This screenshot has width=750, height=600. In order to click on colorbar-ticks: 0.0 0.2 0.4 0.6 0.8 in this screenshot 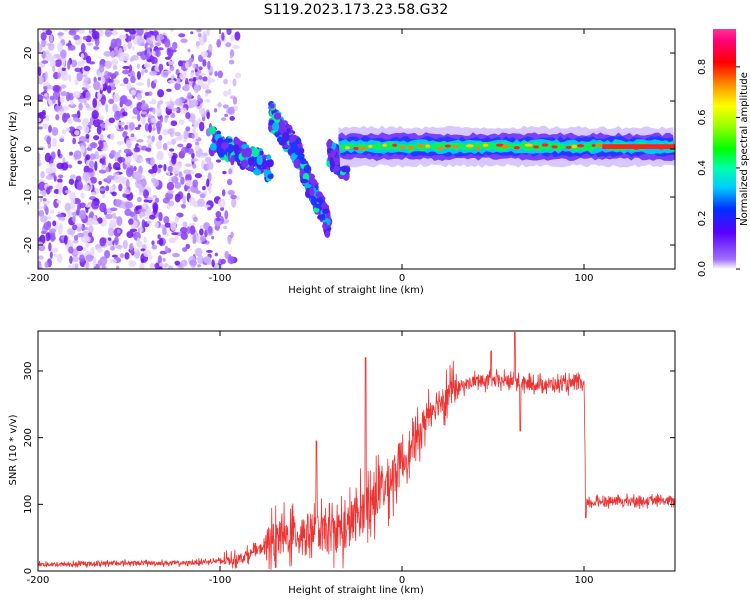, I will do `click(718, 168)`.